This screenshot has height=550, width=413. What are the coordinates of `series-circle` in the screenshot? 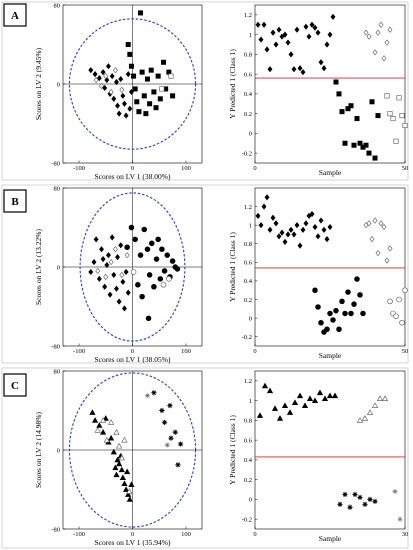 It's located at (339, 305).